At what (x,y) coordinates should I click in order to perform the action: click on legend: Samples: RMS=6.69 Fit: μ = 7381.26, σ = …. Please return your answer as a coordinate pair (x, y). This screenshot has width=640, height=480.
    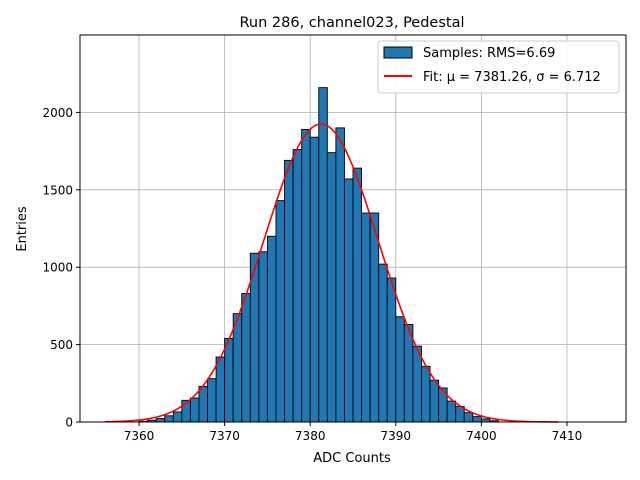
    Looking at the image, I should click on (498, 67).